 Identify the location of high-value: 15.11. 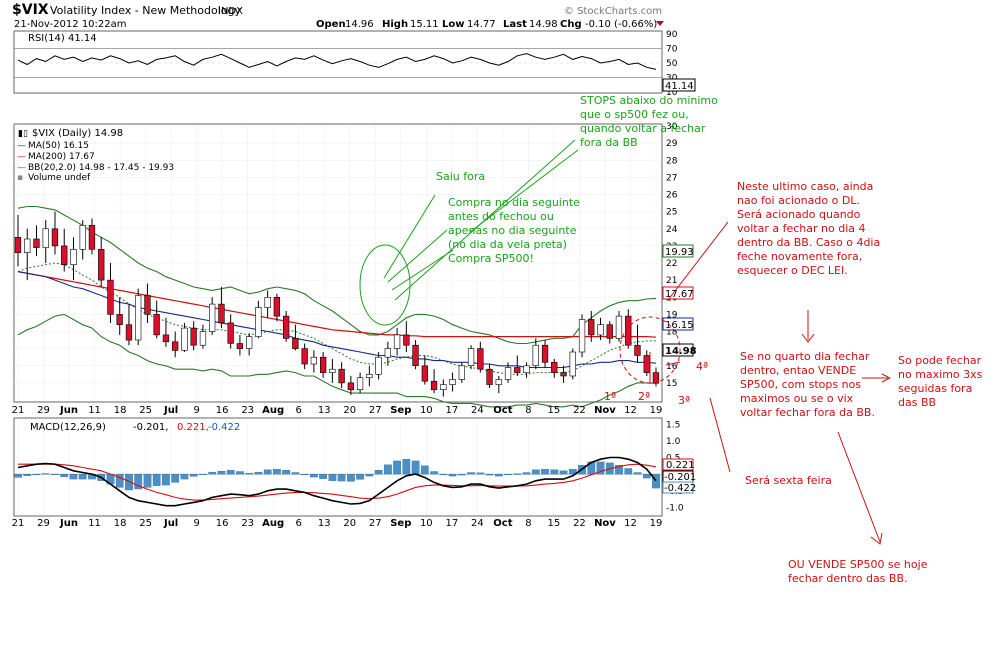
(424, 24).